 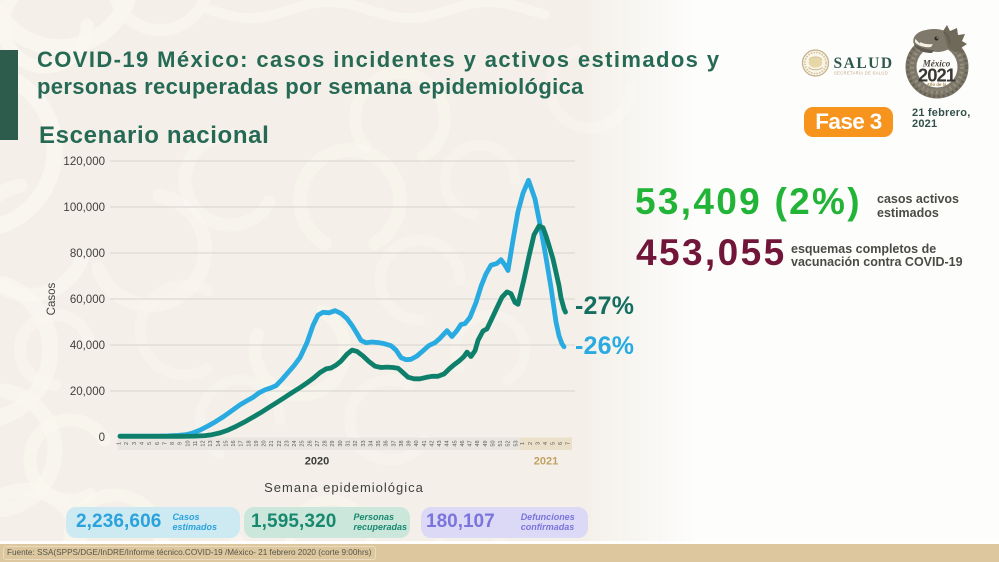 I want to click on svg-text: 50, so click(x=494, y=443).